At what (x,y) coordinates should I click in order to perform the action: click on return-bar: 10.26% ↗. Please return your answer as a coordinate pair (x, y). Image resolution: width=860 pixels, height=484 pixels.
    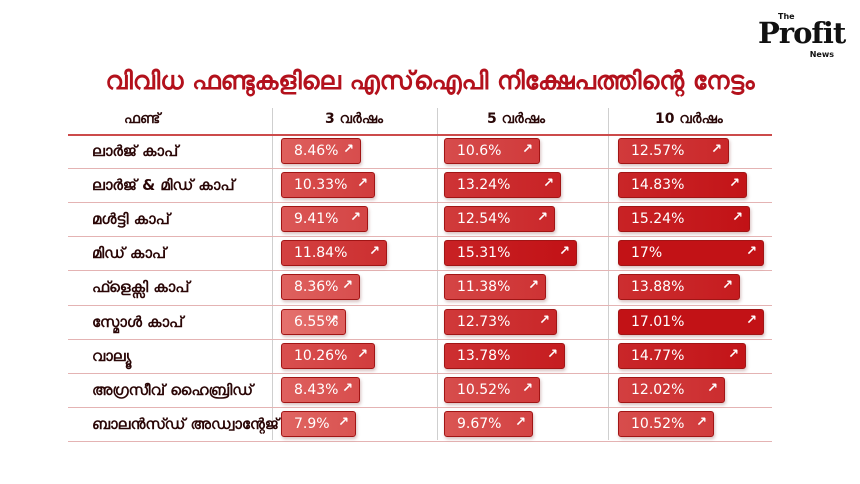
    Looking at the image, I should click on (328, 355).